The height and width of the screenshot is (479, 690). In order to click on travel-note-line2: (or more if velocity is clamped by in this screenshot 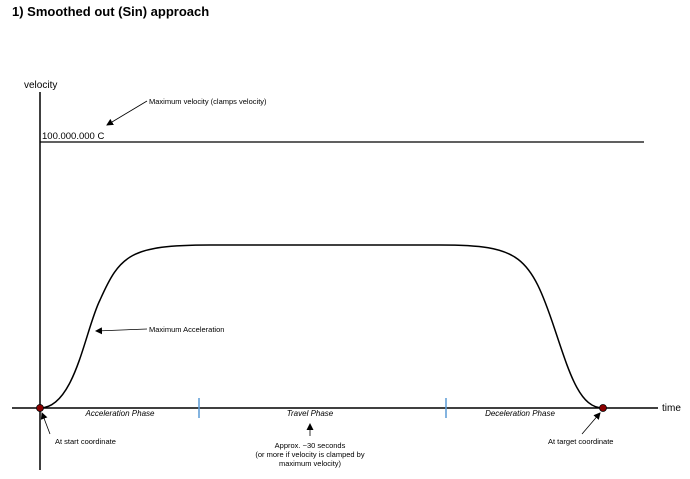, I will do `click(309, 454)`.